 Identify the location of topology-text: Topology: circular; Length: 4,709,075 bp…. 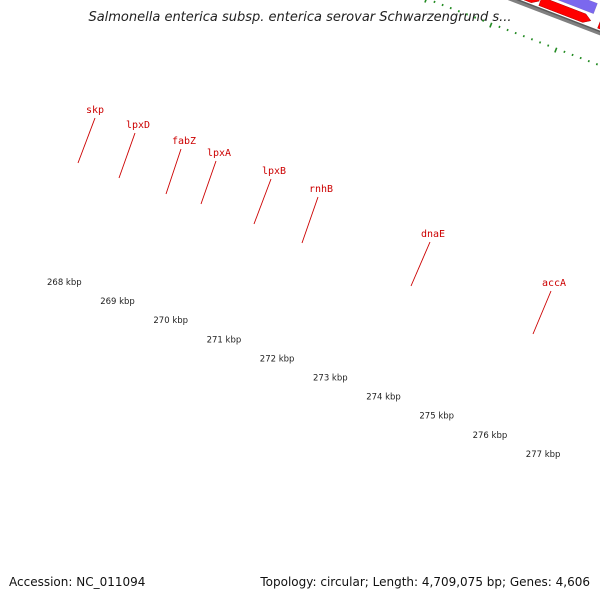
(425, 582).